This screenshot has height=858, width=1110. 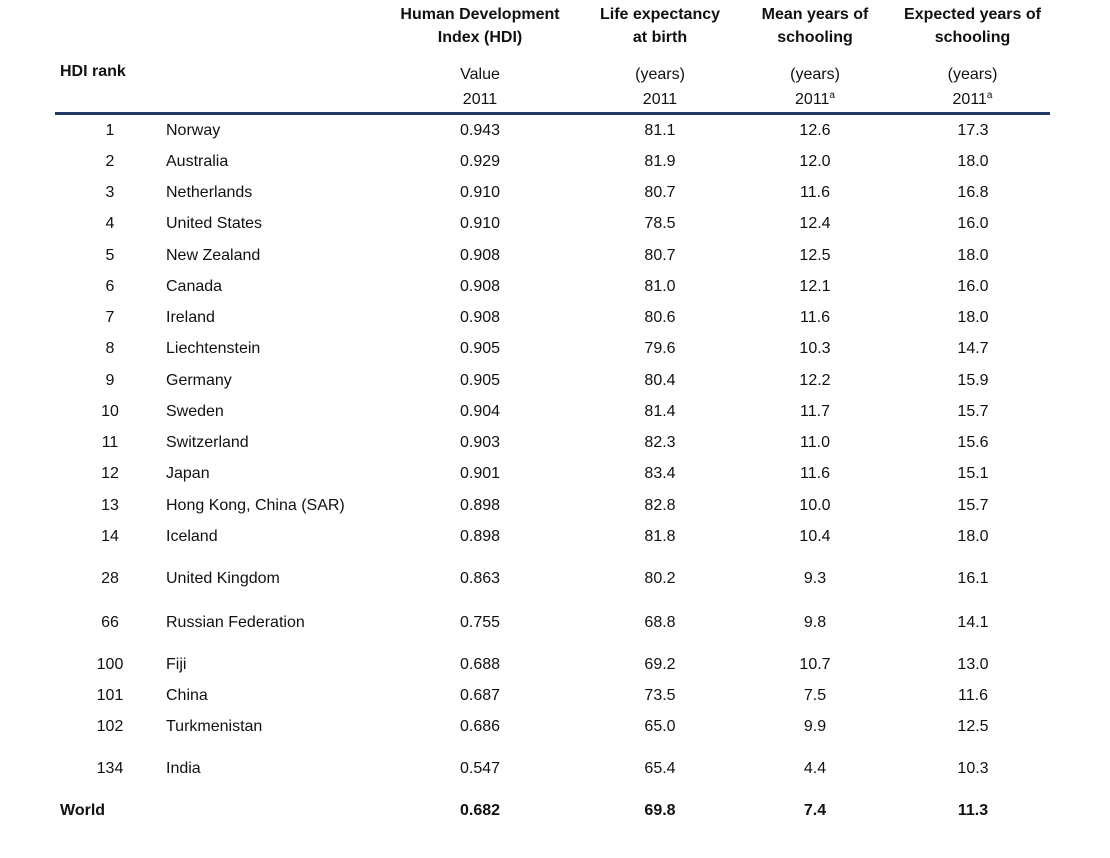 What do you see at coordinates (93, 71) in the screenshot?
I see `hdi-rank-header: HDI rank` at bounding box center [93, 71].